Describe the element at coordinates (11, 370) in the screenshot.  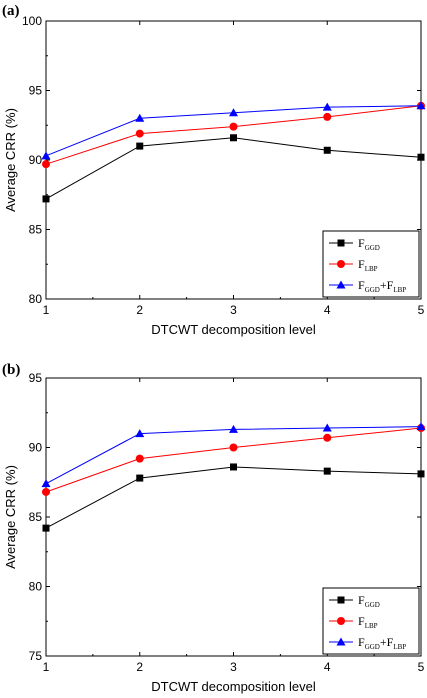
I see `panel-label: (b)` at that location.